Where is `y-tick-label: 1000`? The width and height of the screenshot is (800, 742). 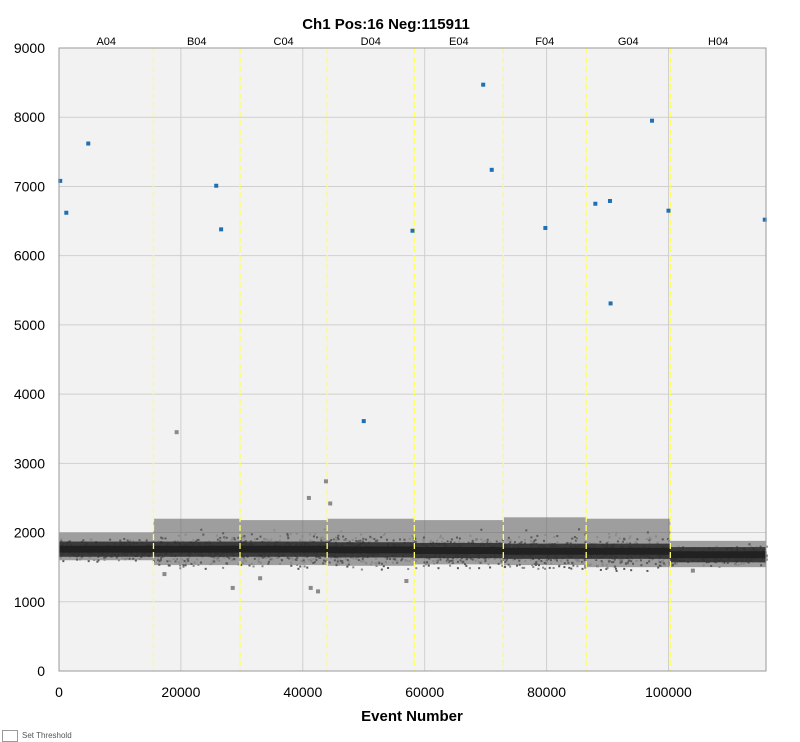 y-tick-label: 1000 is located at coordinates (29, 602).